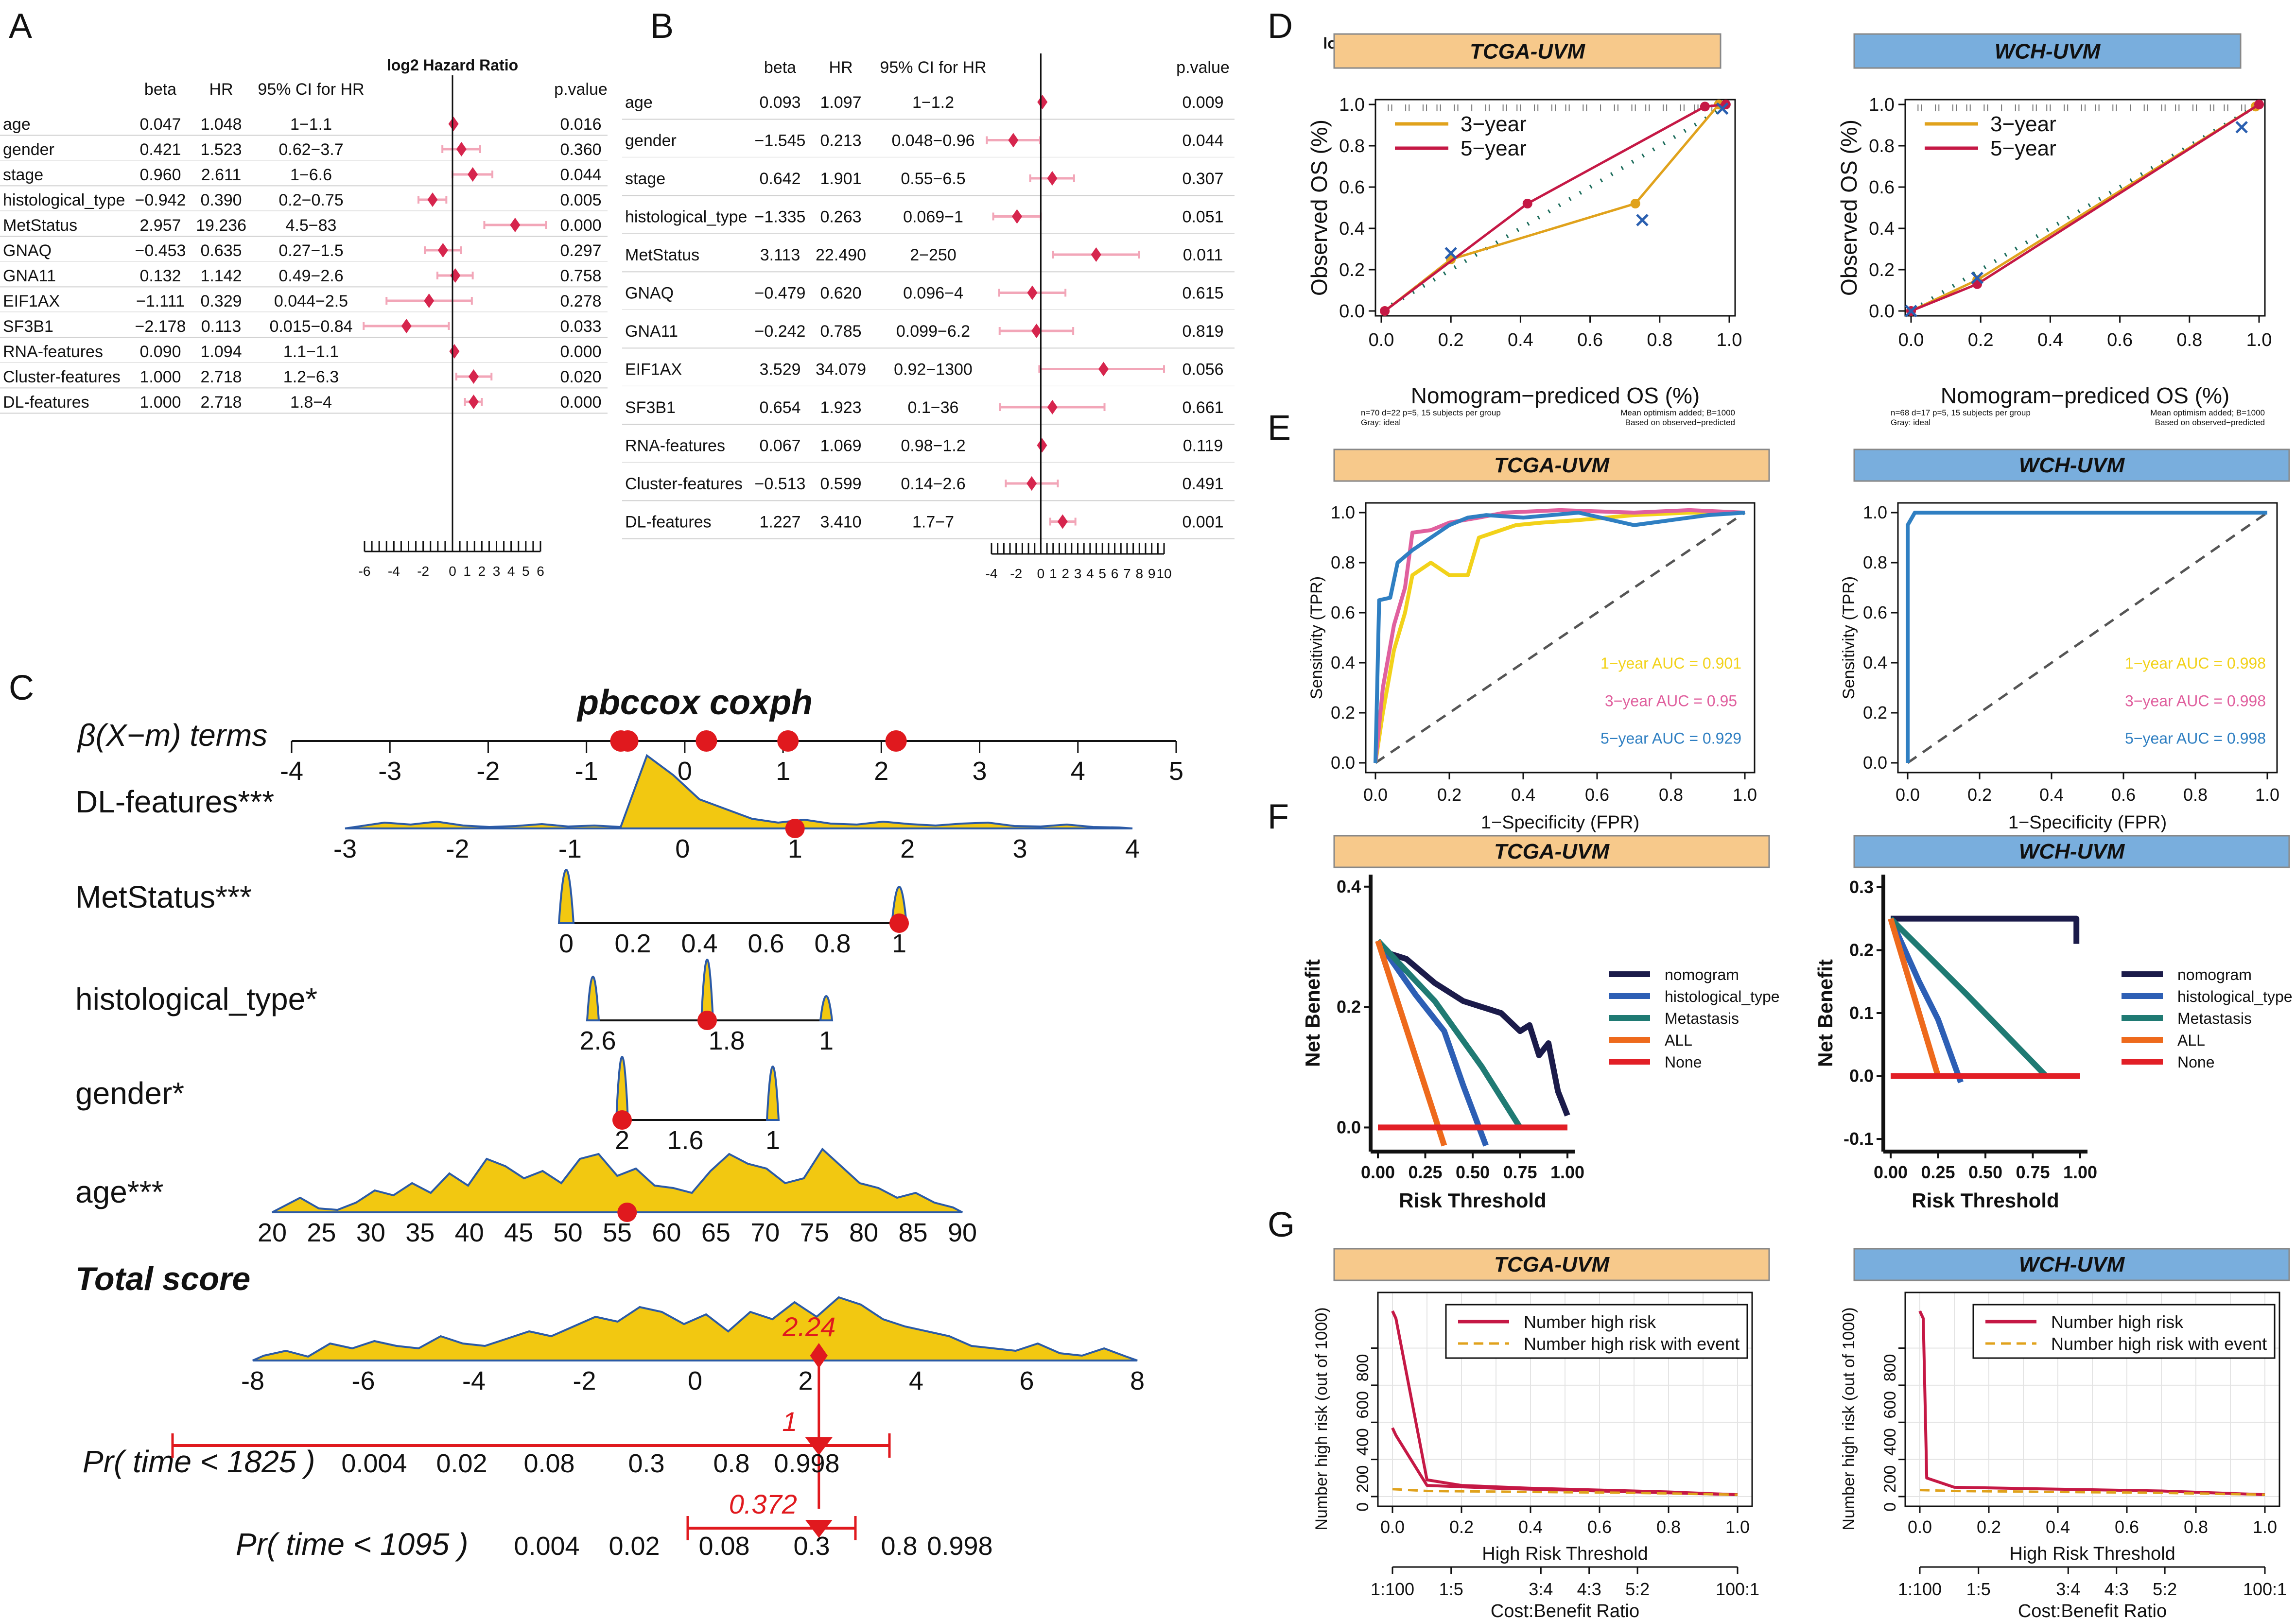 This screenshot has width=2296, height=1619. I want to click on nomogram-beta-tick-label: -2, so click(488, 772).